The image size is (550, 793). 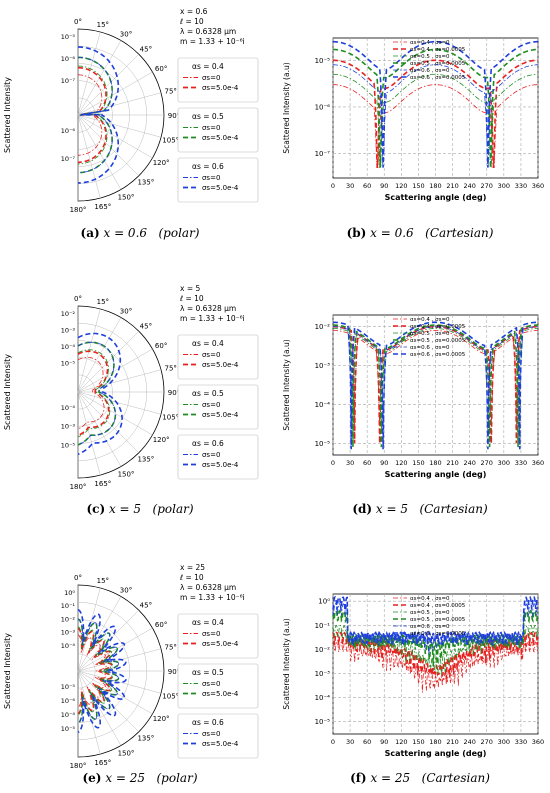 What do you see at coordinates (170, 696) in the screenshot?
I see `theta-tick-label: 105°` at bounding box center [170, 696].